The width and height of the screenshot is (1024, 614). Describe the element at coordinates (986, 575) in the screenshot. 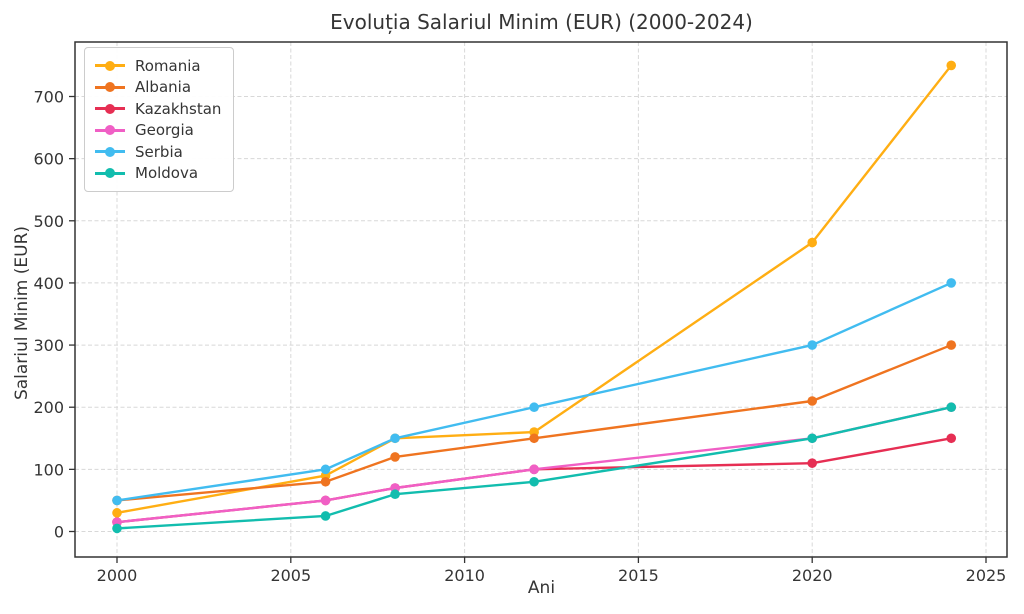

I see `x-tick-label: 2025` at that location.